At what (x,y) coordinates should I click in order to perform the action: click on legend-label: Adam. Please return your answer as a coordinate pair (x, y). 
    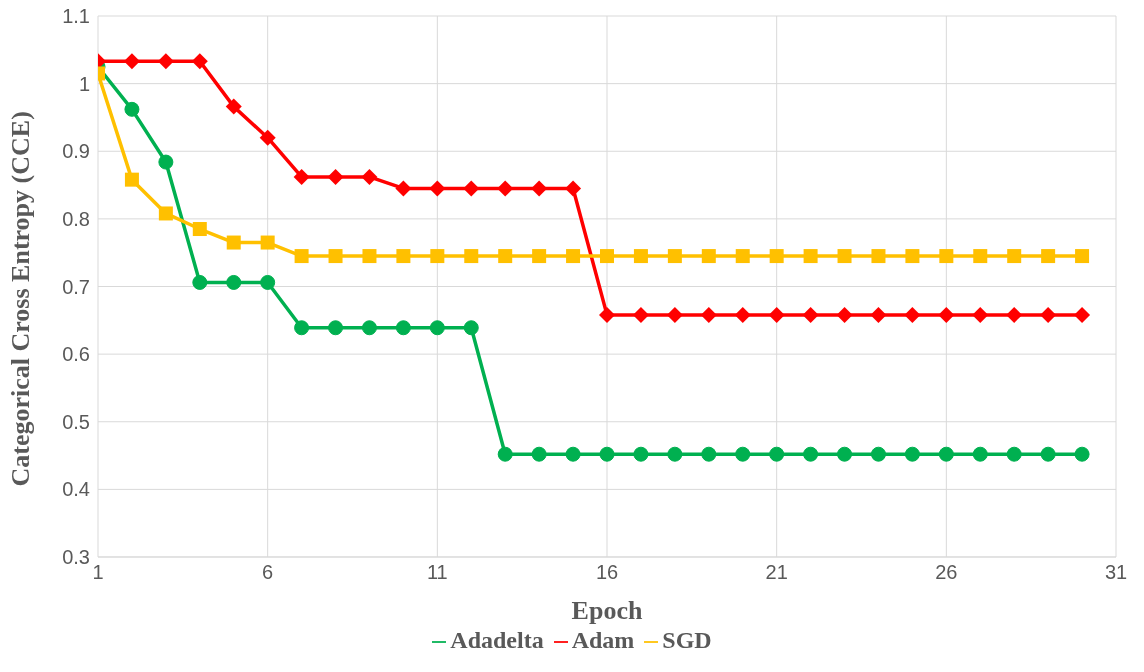
    Looking at the image, I should click on (603, 640).